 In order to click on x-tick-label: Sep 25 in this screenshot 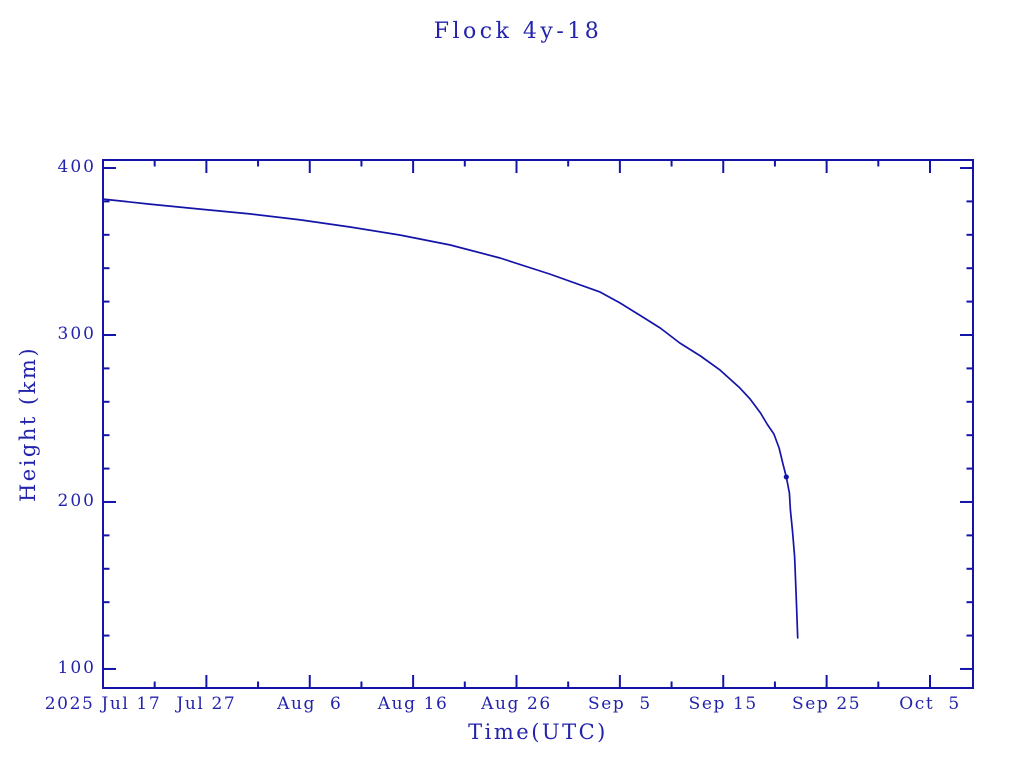, I will do `click(826, 704)`.